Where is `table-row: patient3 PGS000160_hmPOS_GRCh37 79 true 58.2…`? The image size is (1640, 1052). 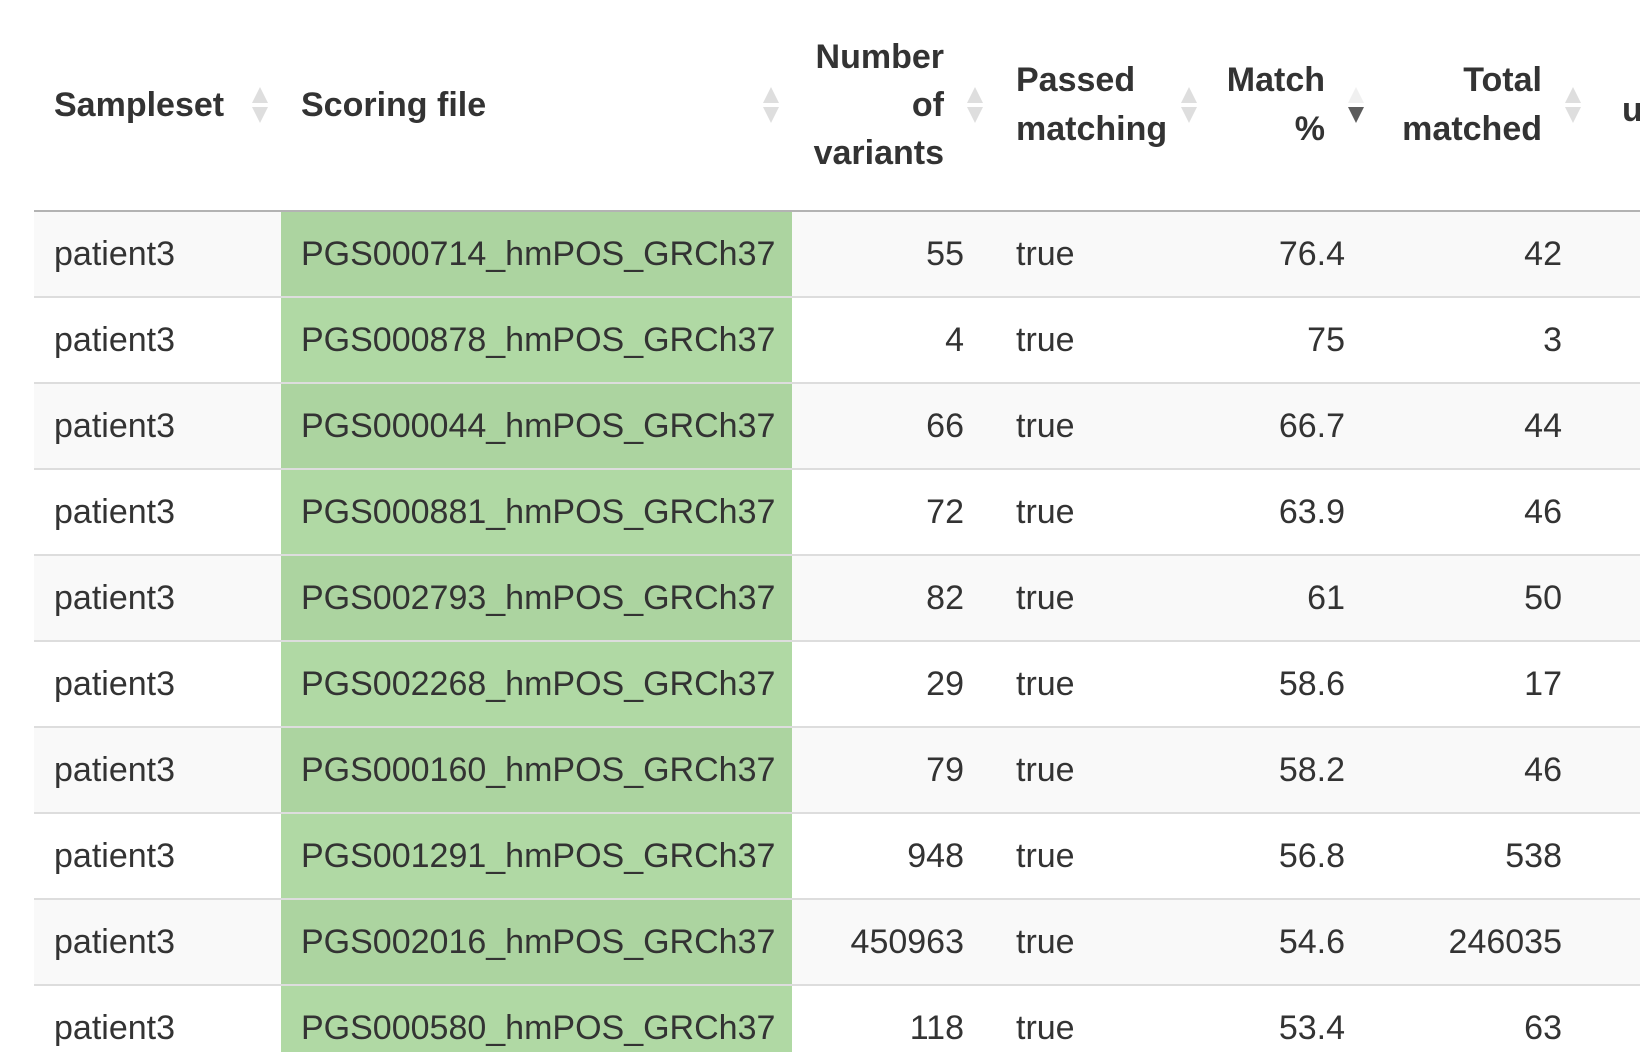
table-row: patient3 PGS000160_hmPOS_GRCh37 79 true 58.2… is located at coordinates (837, 769).